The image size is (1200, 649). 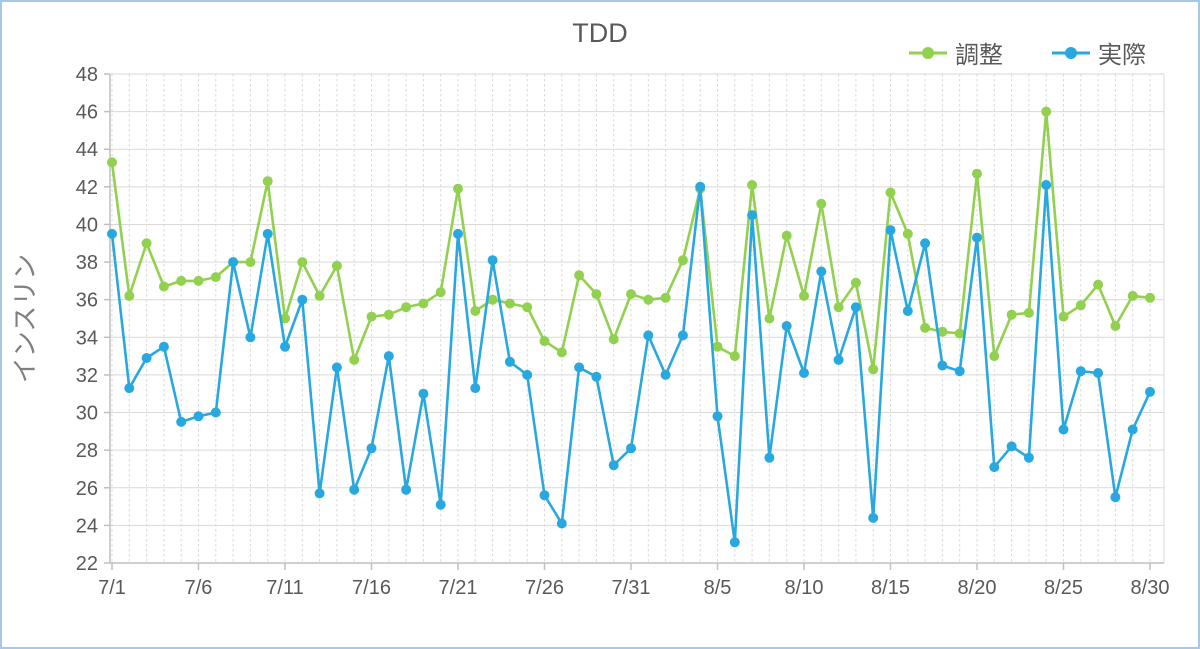 I want to click on y-tick-label: 22, so click(x=87, y=564).